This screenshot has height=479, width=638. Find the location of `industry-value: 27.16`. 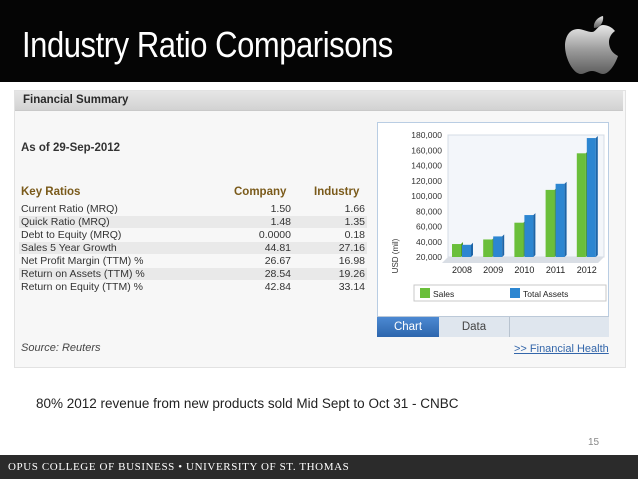

industry-value: 27.16 is located at coordinates (351, 248).